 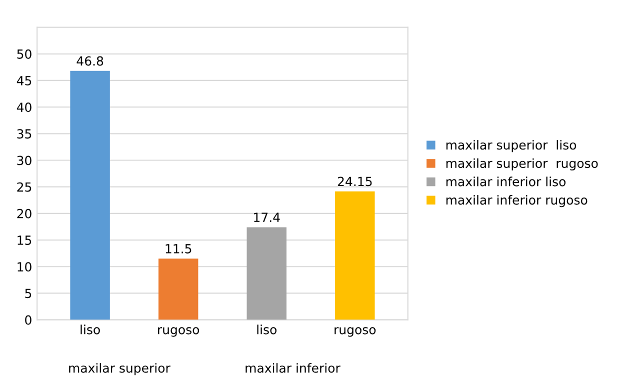 What do you see at coordinates (24, 134) in the screenshot?
I see `y-tick-label: 35` at bounding box center [24, 134].